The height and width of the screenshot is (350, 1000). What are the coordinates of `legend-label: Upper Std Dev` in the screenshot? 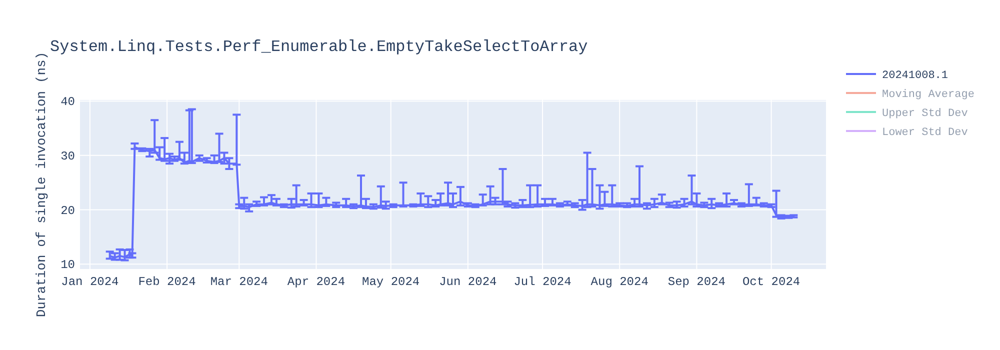 It's located at (925, 114).